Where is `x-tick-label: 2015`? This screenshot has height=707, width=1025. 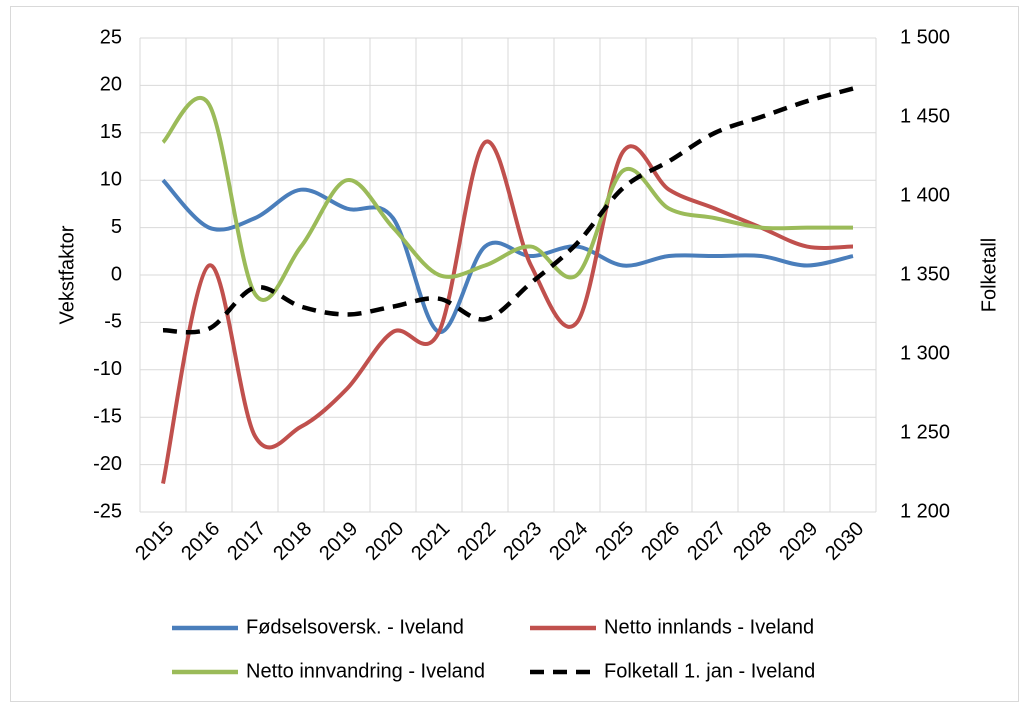 x-tick-label: 2015 is located at coordinates (154, 541).